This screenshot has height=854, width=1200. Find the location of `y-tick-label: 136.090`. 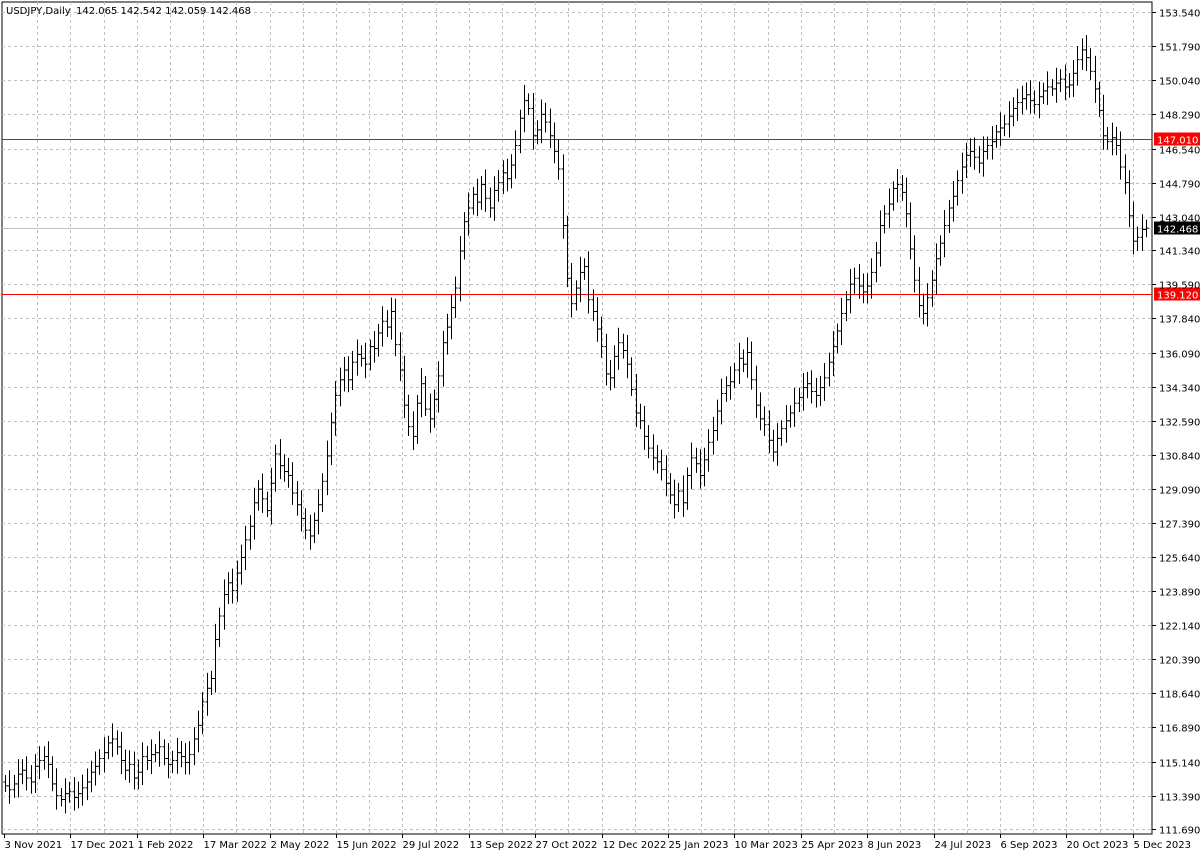

y-tick-label: 136.090 is located at coordinates (1179, 355).